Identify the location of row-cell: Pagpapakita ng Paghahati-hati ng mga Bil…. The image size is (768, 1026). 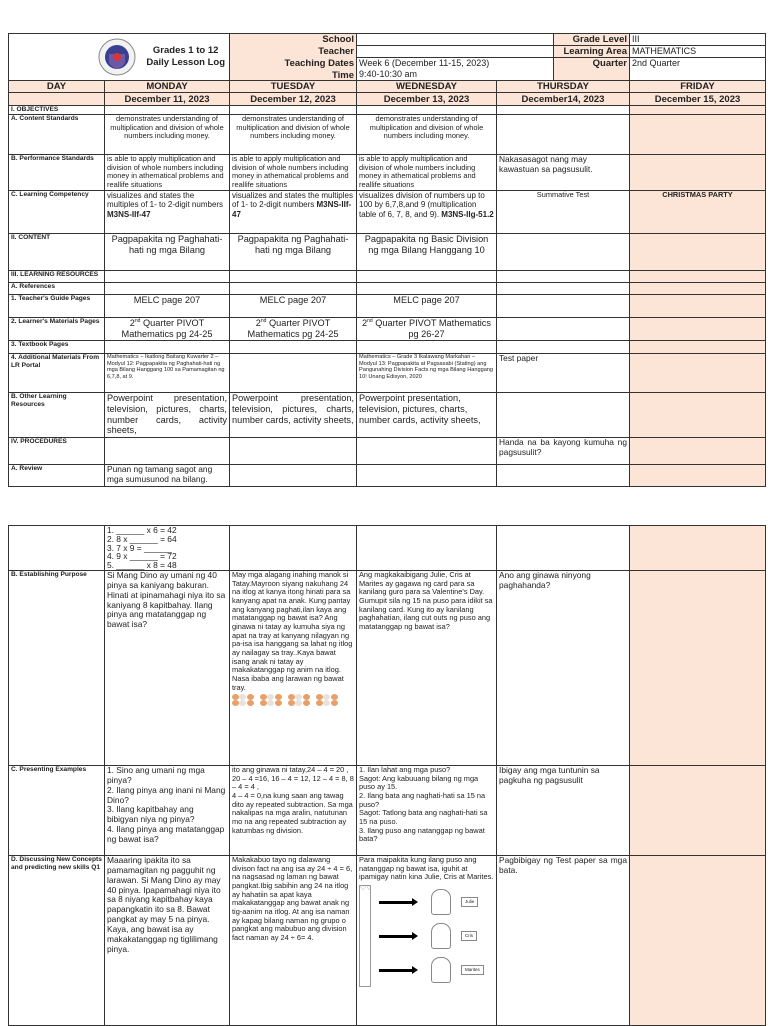
(293, 252).